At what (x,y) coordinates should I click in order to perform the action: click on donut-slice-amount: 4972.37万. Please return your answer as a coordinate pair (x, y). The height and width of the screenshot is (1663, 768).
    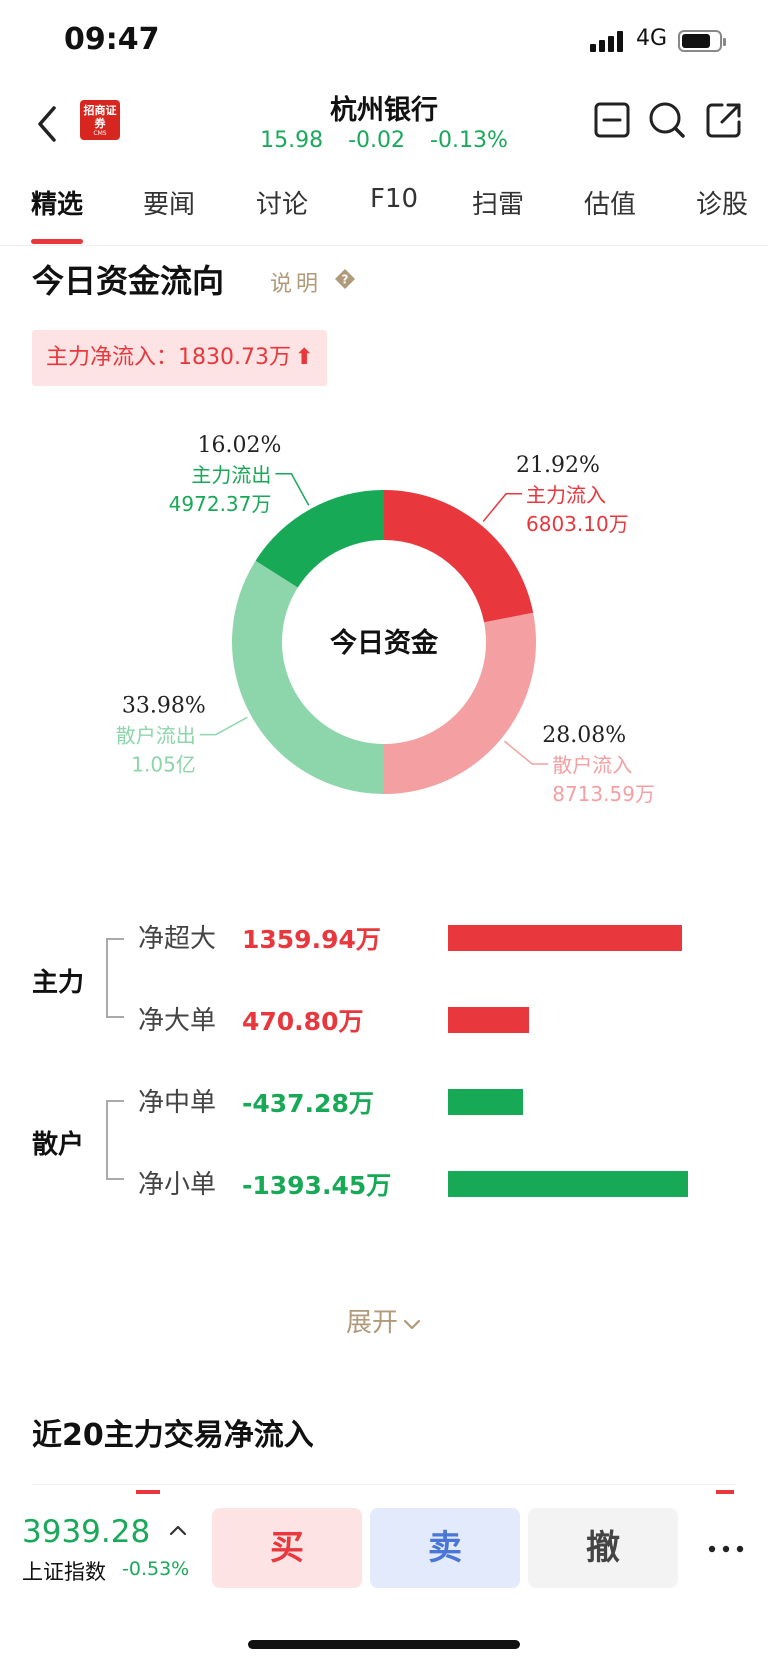
    Looking at the image, I should click on (220, 504).